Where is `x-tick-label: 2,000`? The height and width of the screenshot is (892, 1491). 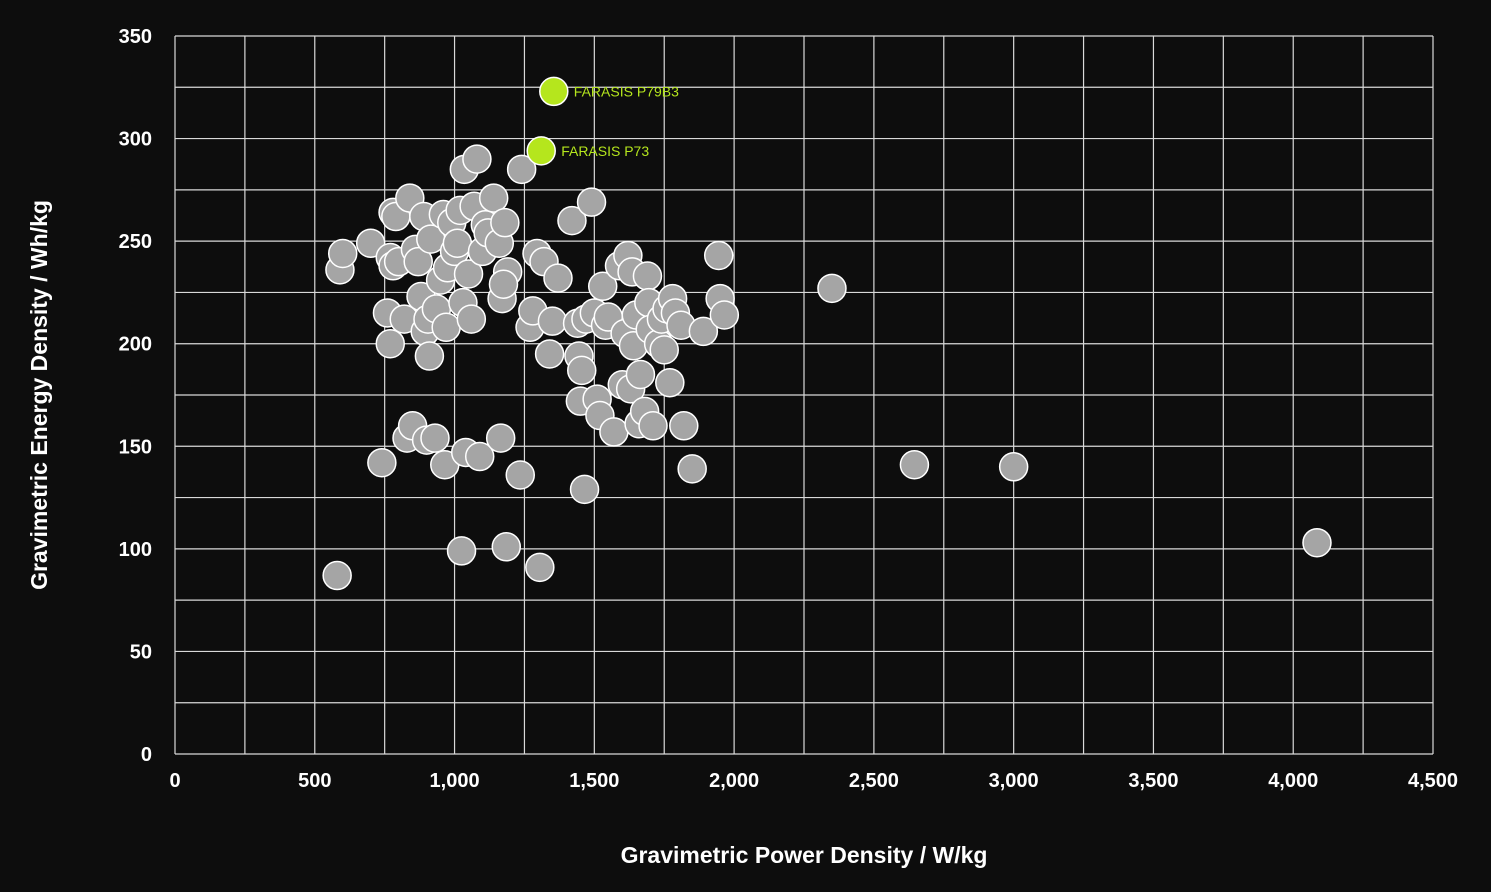
x-tick-label: 2,000 is located at coordinates (734, 781).